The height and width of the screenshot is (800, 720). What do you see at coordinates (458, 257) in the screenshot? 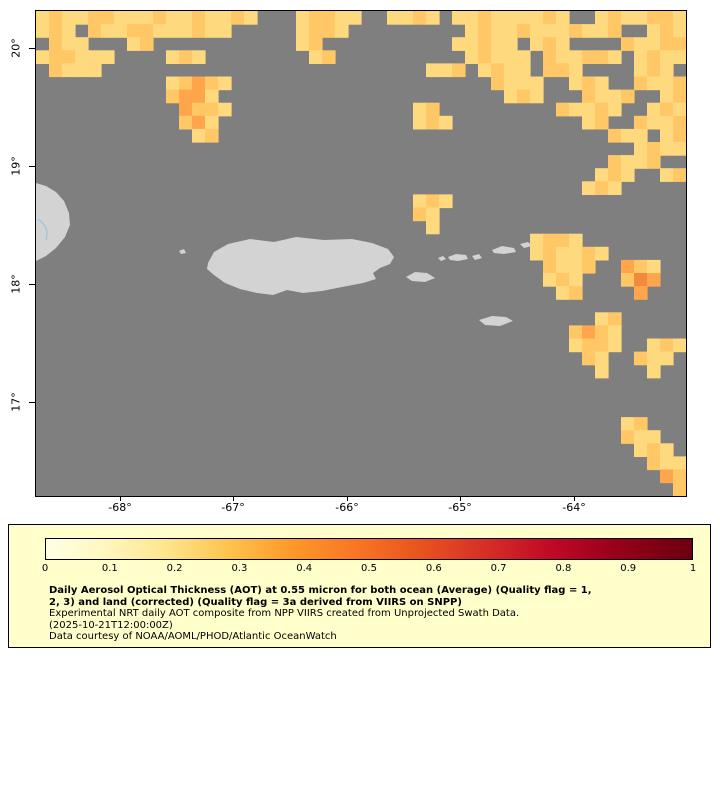
I see `st-thomas-island` at bounding box center [458, 257].